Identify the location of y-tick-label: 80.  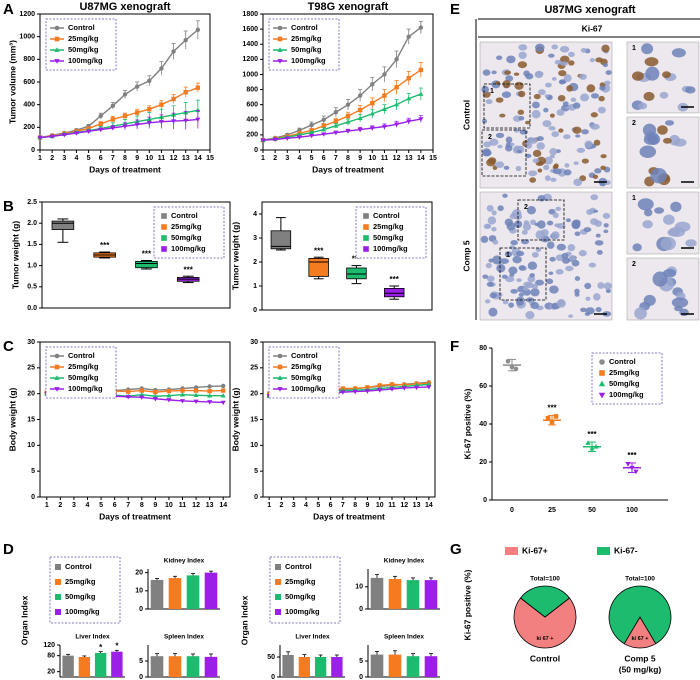
(51, 656).